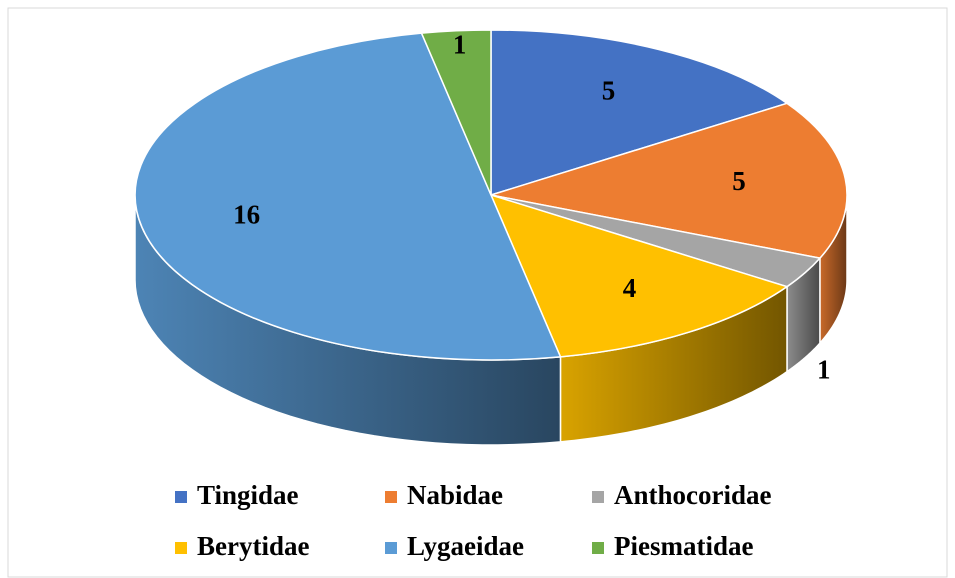 Image resolution: width=955 pixels, height=578 pixels. I want to click on legend-label: Piesmatidae, so click(683, 546).